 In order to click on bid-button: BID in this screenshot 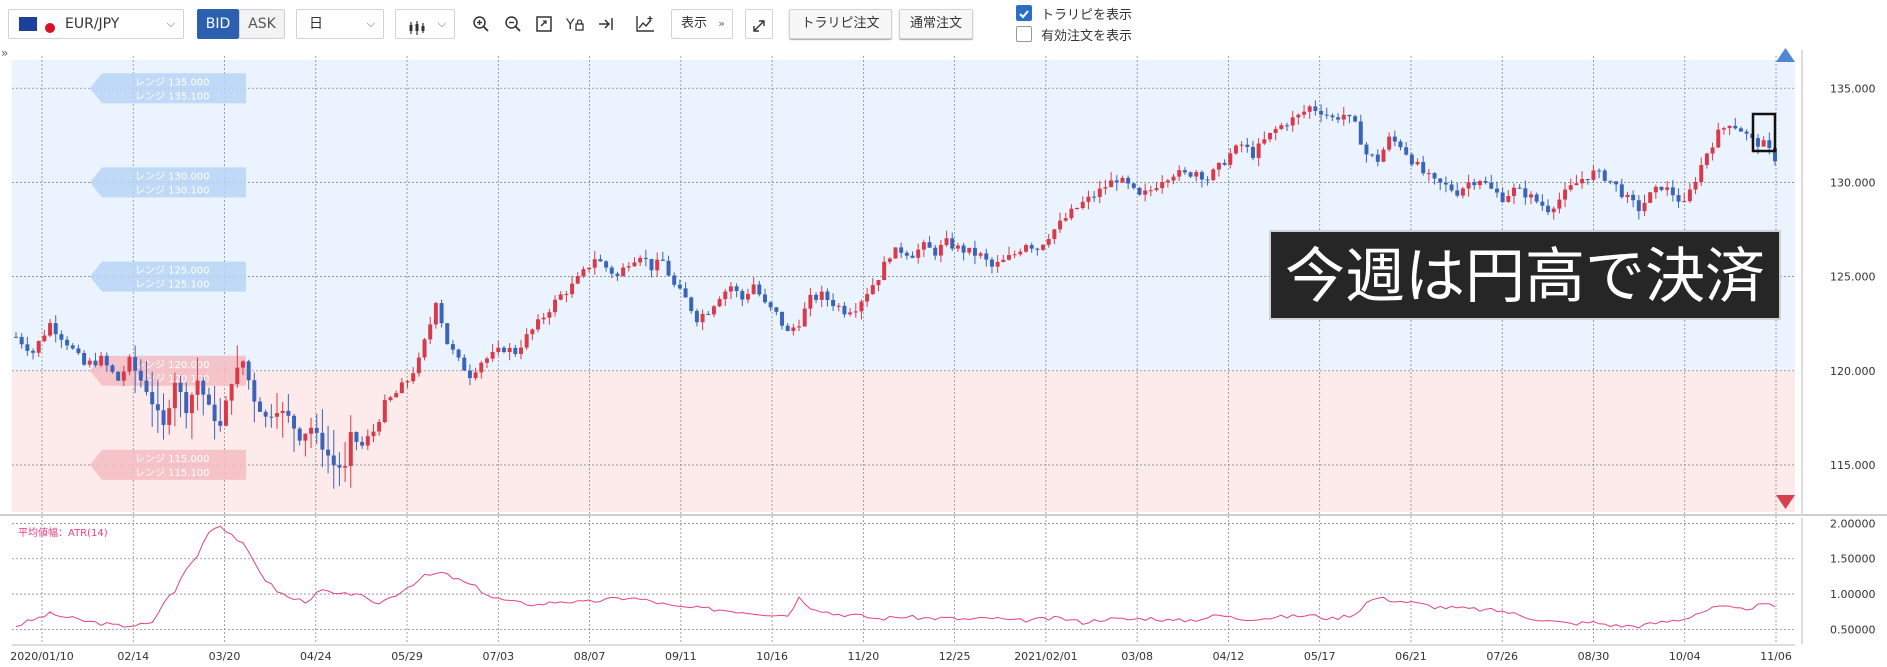, I will do `click(218, 24)`.